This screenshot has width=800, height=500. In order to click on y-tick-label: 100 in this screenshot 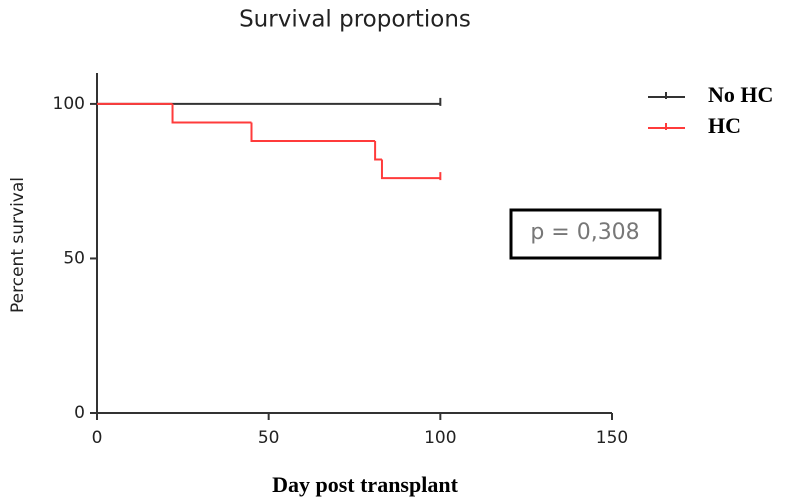, I will do `click(69, 104)`.